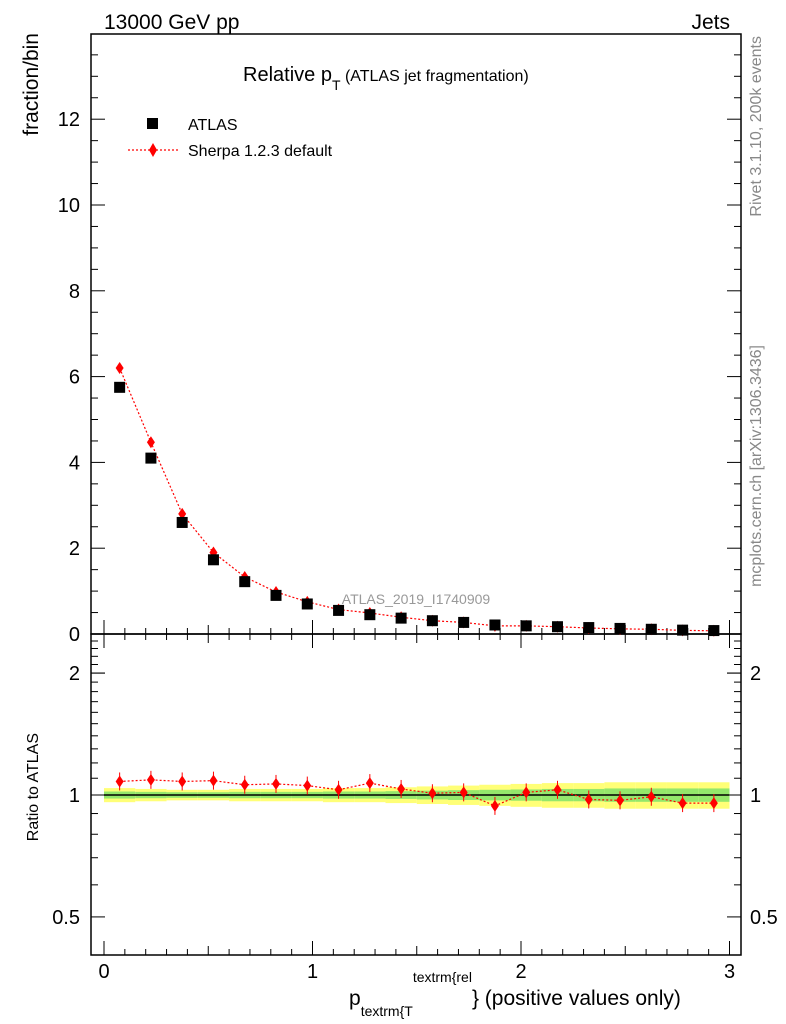  I want to click on analysis-watermark: ATLAS_2019_I1740909, so click(416, 599).